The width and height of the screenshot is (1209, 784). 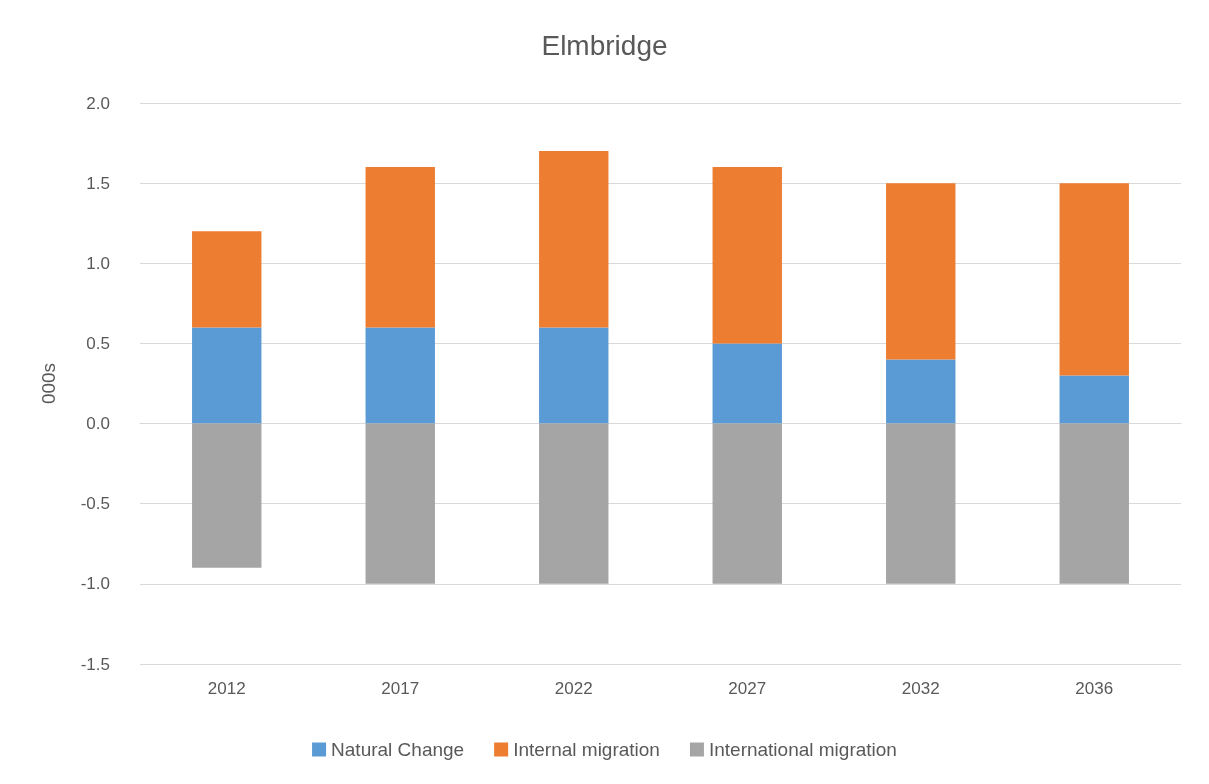 What do you see at coordinates (920, 688) in the screenshot?
I see `x-tick-label: 2032` at bounding box center [920, 688].